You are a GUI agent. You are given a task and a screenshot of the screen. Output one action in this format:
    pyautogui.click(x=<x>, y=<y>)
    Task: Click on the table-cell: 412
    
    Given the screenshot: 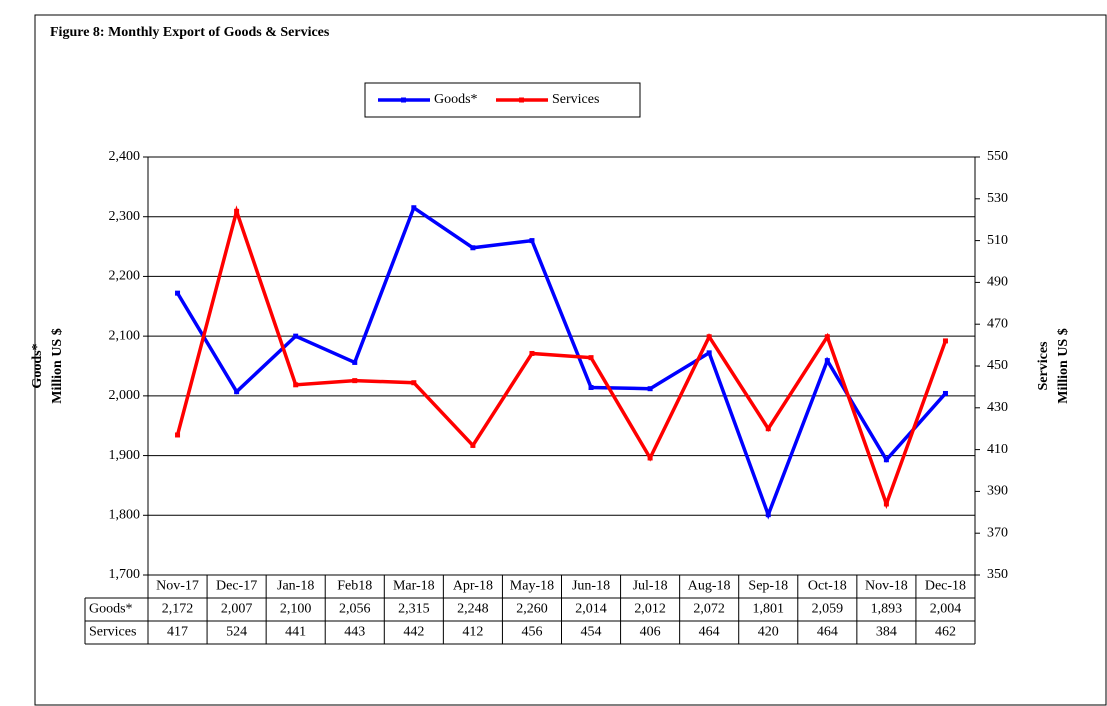 What is the action you would take?
    pyautogui.click(x=472, y=632)
    